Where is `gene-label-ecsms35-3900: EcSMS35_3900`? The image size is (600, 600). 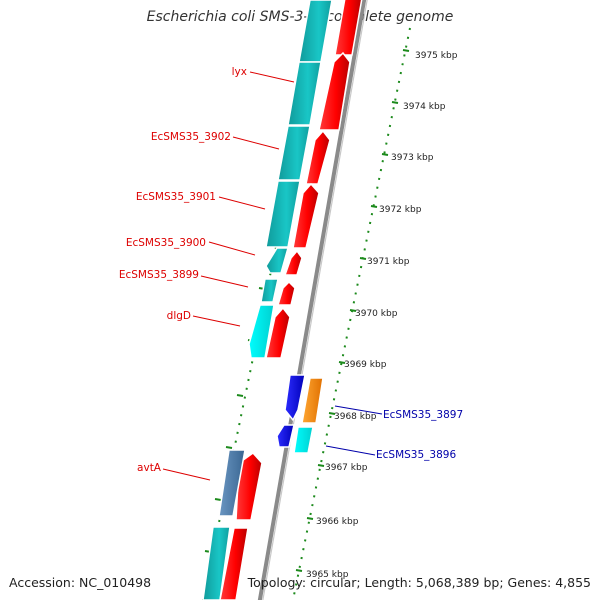
gene-label-ecsms35-3900: EcSMS35_3900 is located at coordinates (166, 243).